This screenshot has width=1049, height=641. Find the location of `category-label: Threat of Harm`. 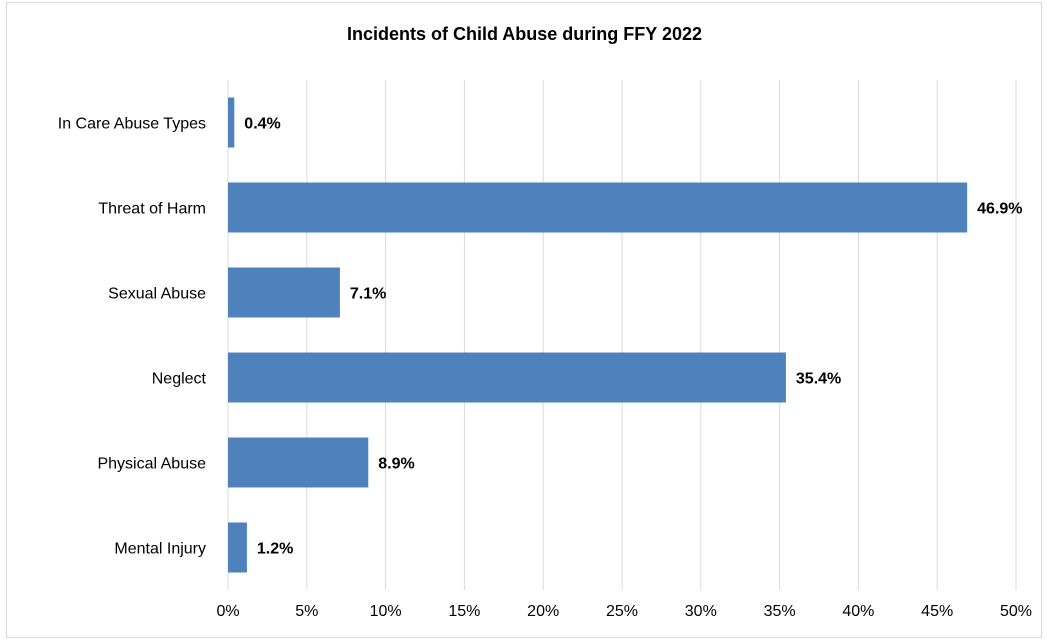

category-label: Threat of Harm is located at coordinates (152, 209).